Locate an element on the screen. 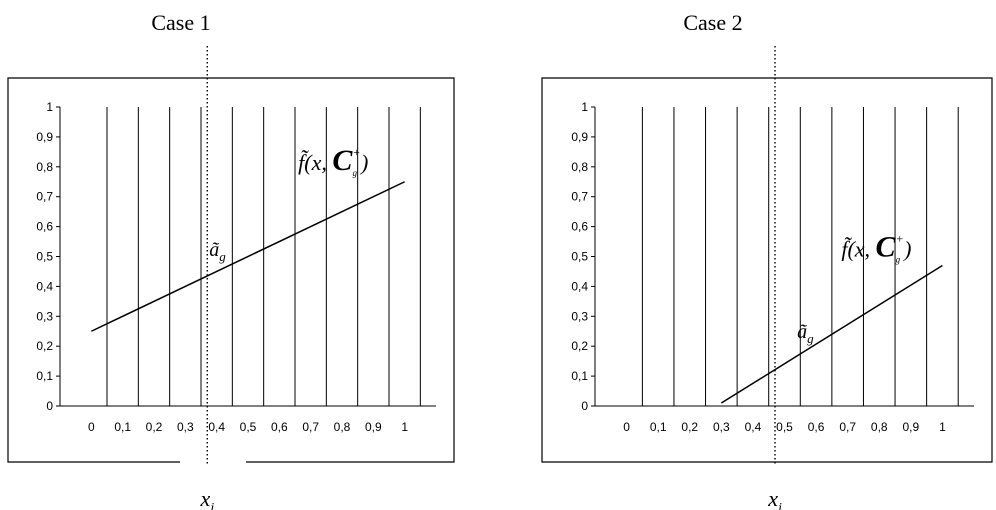 The height and width of the screenshot is (510, 996). chart-title: Case 2 is located at coordinates (712, 22).